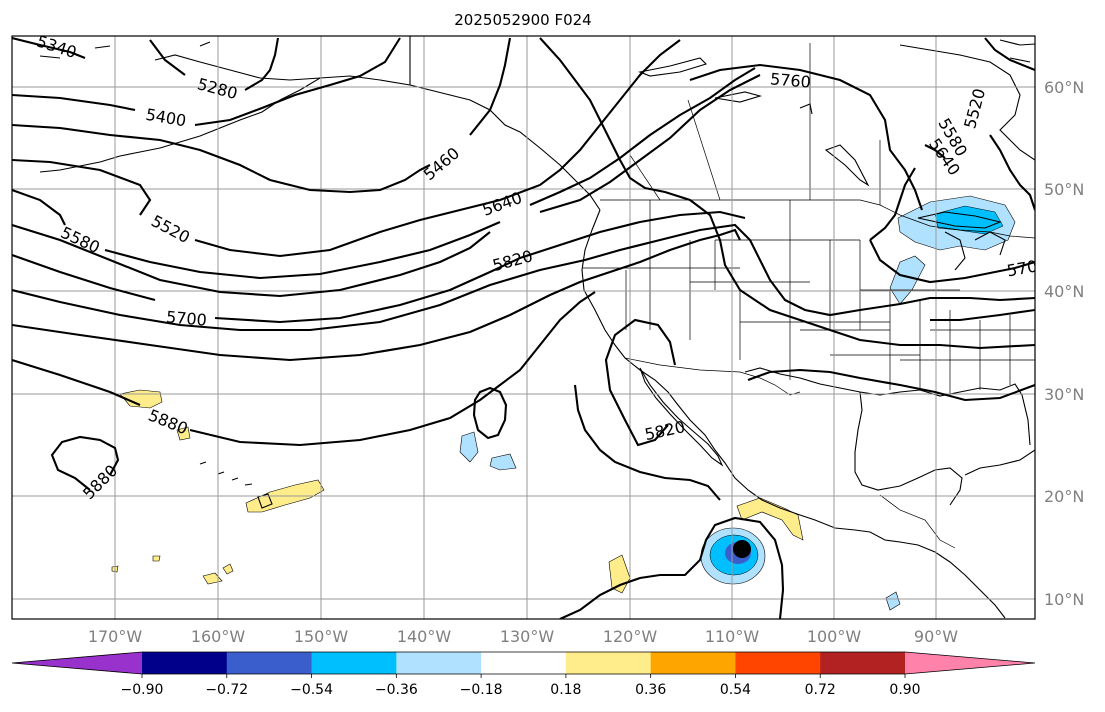  What do you see at coordinates (1064, 599) in the screenshot?
I see `lat-label: 10°N` at bounding box center [1064, 599].